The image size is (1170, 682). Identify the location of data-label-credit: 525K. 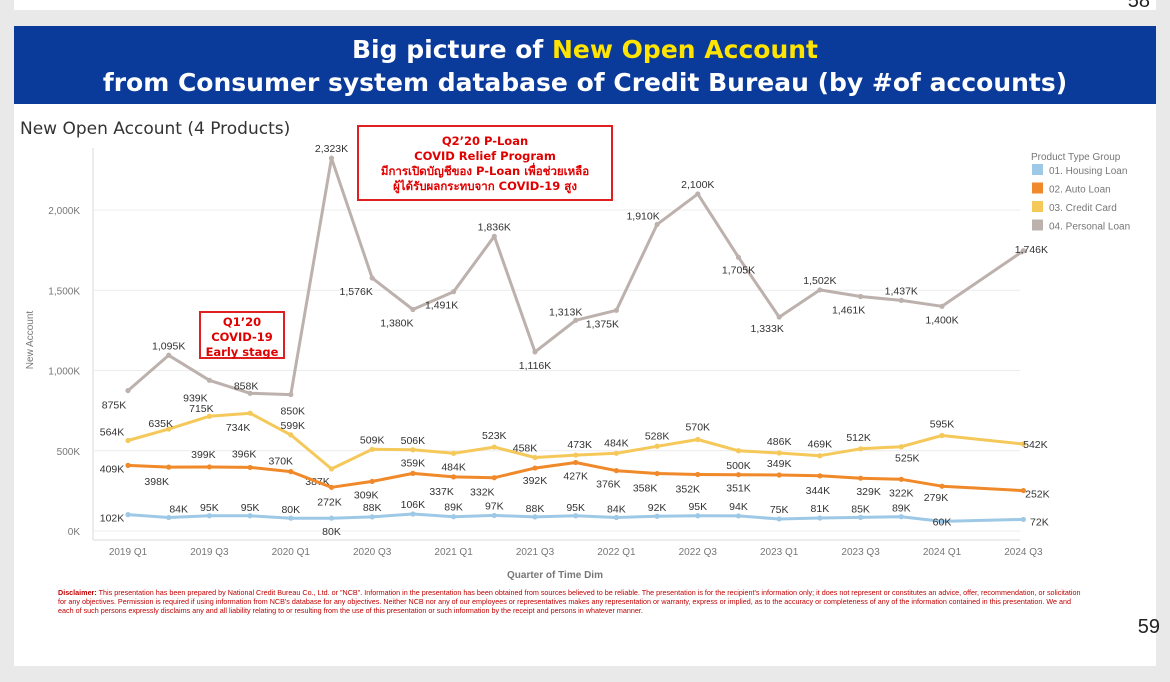
(907, 459).